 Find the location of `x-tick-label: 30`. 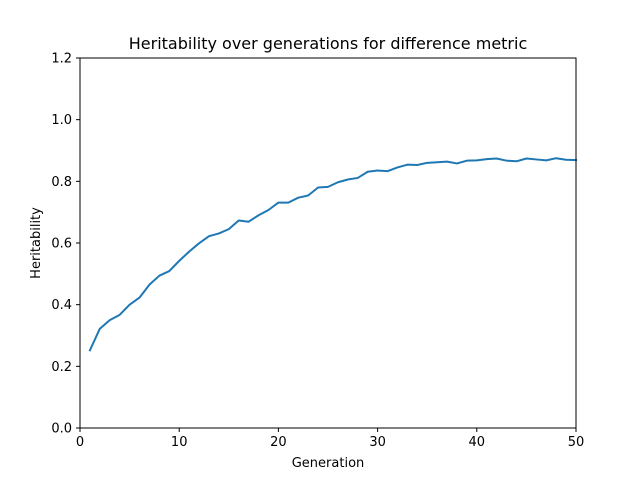

x-tick-label: 30 is located at coordinates (377, 442).